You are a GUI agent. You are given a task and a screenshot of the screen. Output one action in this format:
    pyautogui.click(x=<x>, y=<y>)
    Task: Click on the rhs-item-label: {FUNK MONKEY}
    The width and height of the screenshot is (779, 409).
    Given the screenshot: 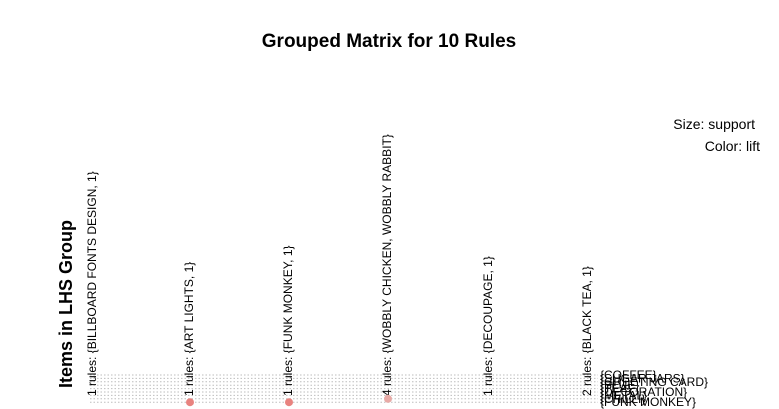 What is the action you would take?
    pyautogui.click(x=648, y=402)
    